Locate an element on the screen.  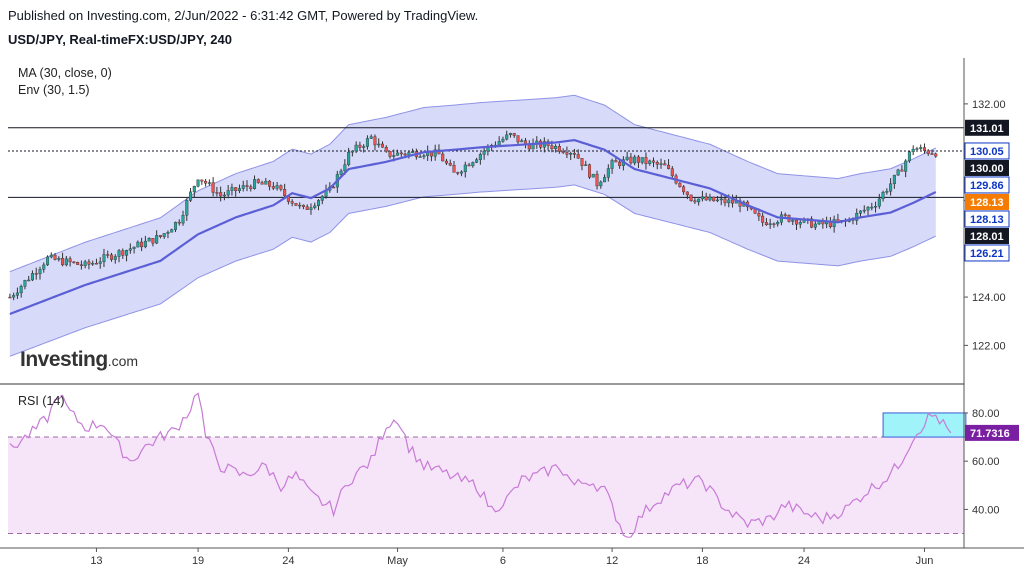
envelope-indicator-label: Env (30, 1.5) is located at coordinates (54, 90).